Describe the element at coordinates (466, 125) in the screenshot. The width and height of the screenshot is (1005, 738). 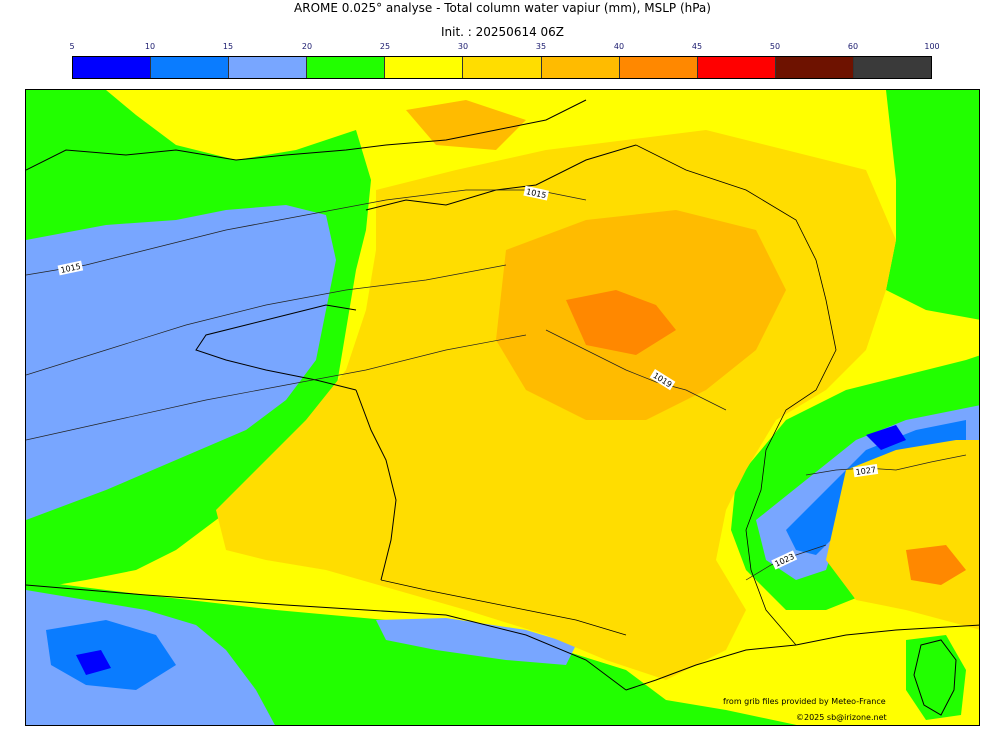
I see `field-amber-channel` at that location.